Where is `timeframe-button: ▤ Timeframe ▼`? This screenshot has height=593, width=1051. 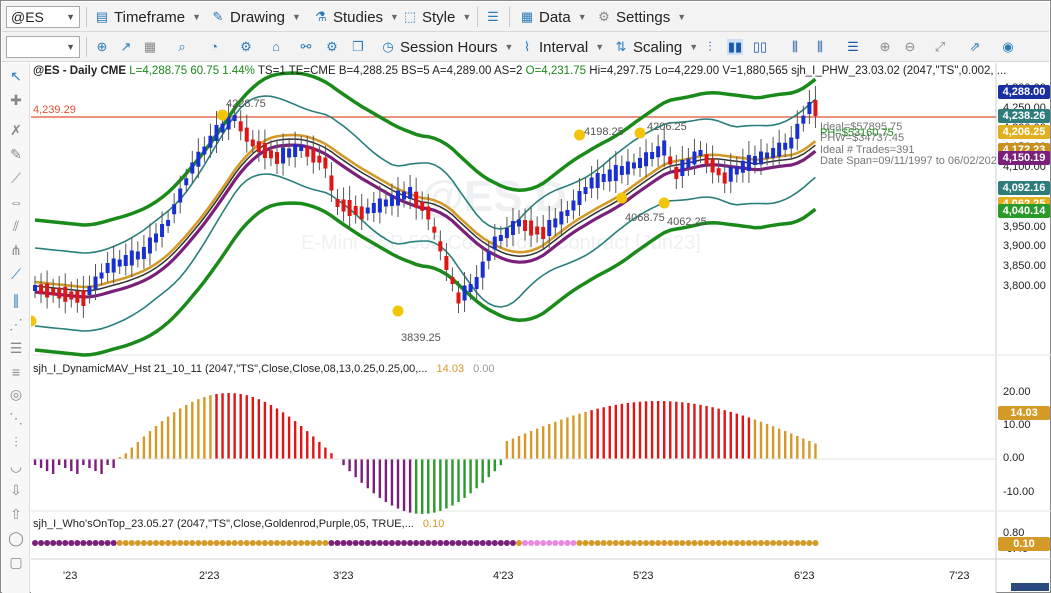 timeframe-button: ▤ Timeframe ▼ is located at coordinates (147, 17).